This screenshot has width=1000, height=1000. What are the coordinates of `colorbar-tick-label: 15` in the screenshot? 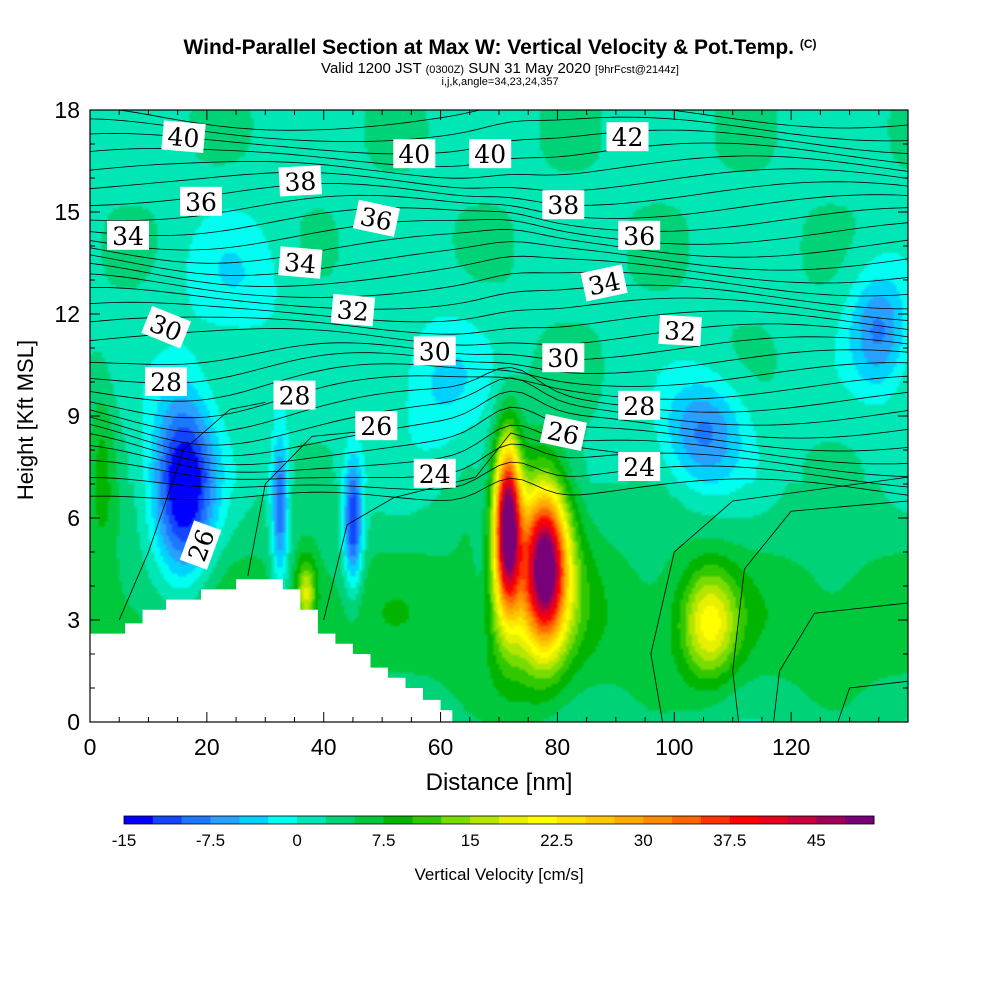 It's located at (470, 840).